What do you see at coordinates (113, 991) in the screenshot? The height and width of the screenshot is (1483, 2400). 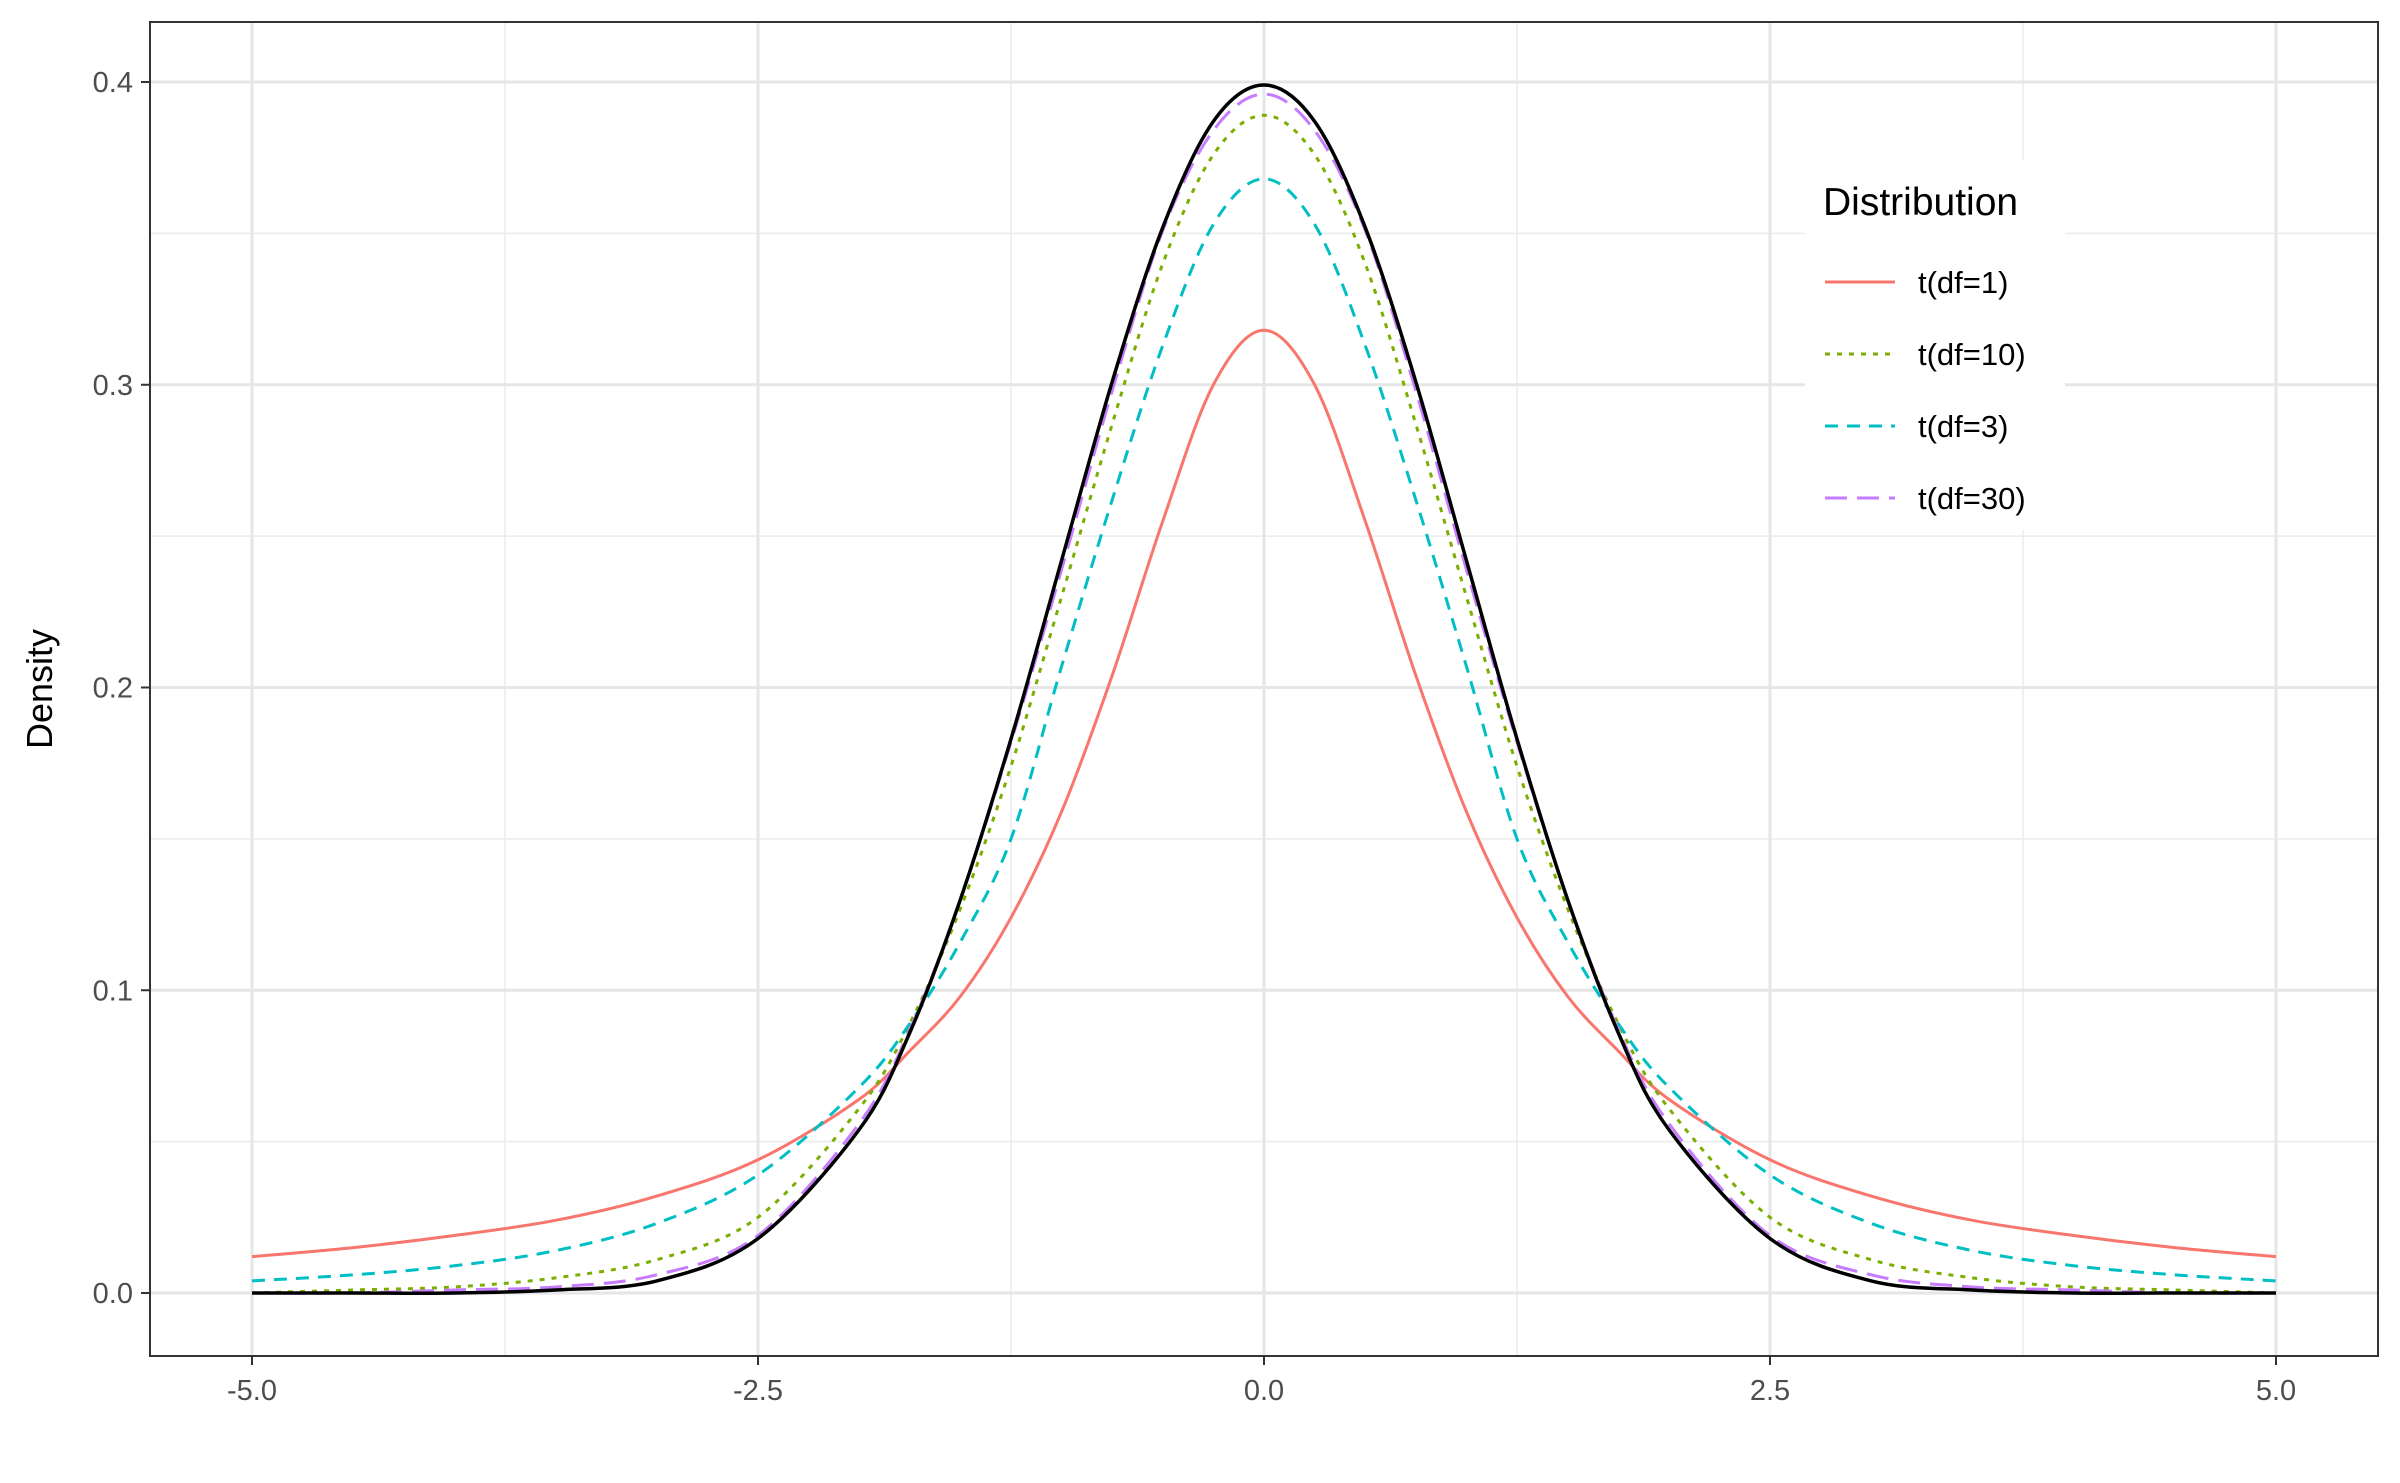 I see `y-tick-label: 0.1` at bounding box center [113, 991].